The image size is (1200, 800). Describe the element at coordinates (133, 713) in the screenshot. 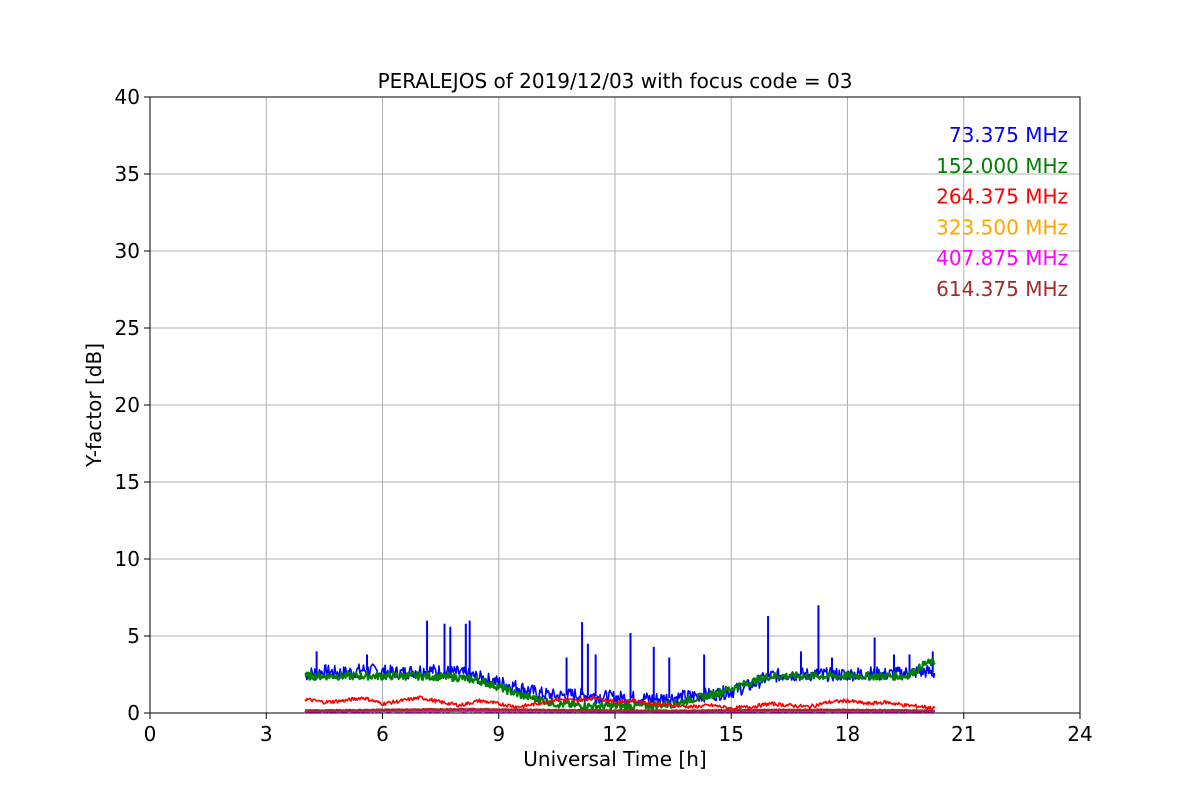

I see `y-tick-label: 0` at that location.